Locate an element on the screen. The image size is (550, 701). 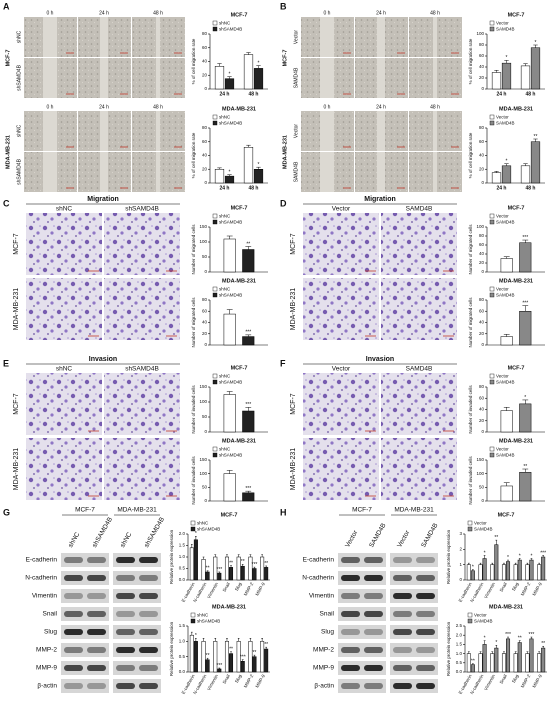
y-axis-label: Number of invaded cells is located at coordinates (470, 480).